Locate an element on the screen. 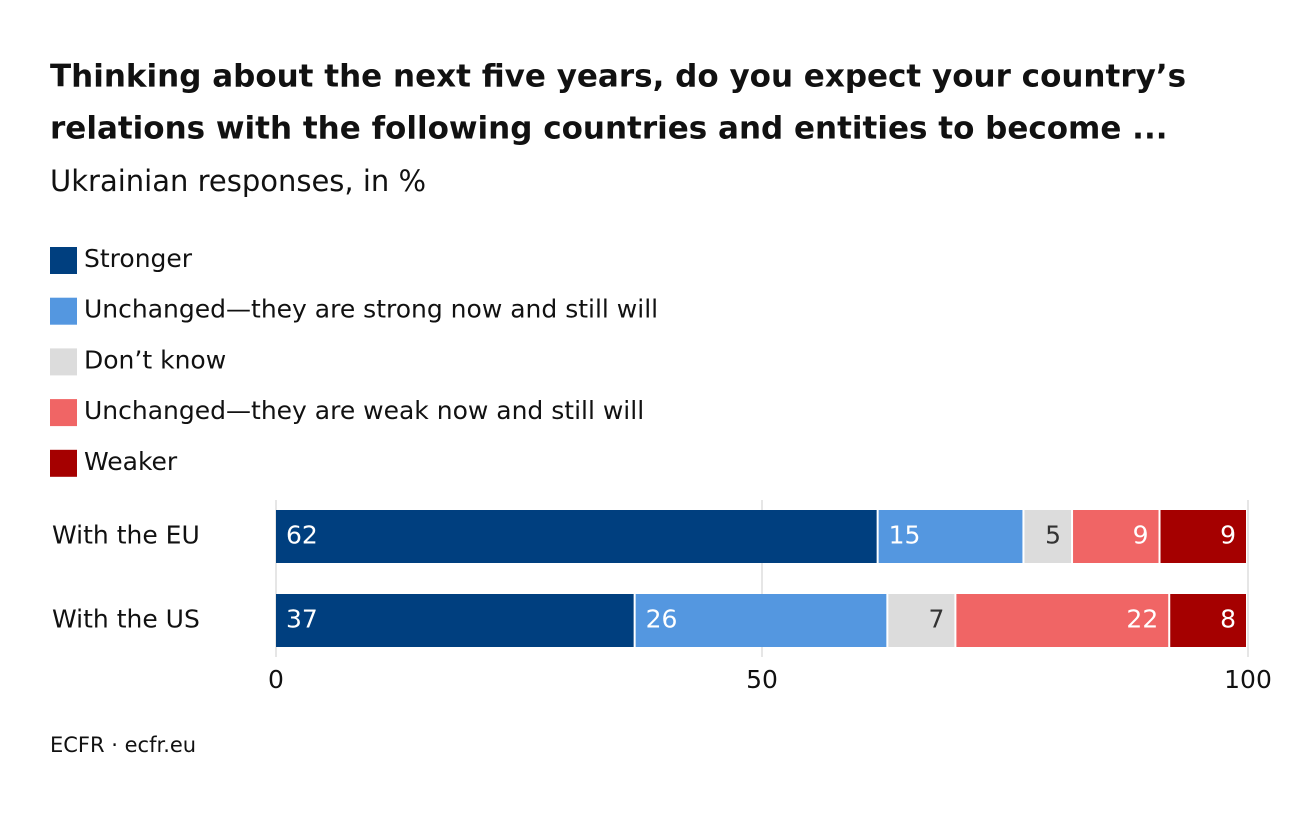 The width and height of the screenshot is (1300, 814). data-label: 8 is located at coordinates (1228, 619).